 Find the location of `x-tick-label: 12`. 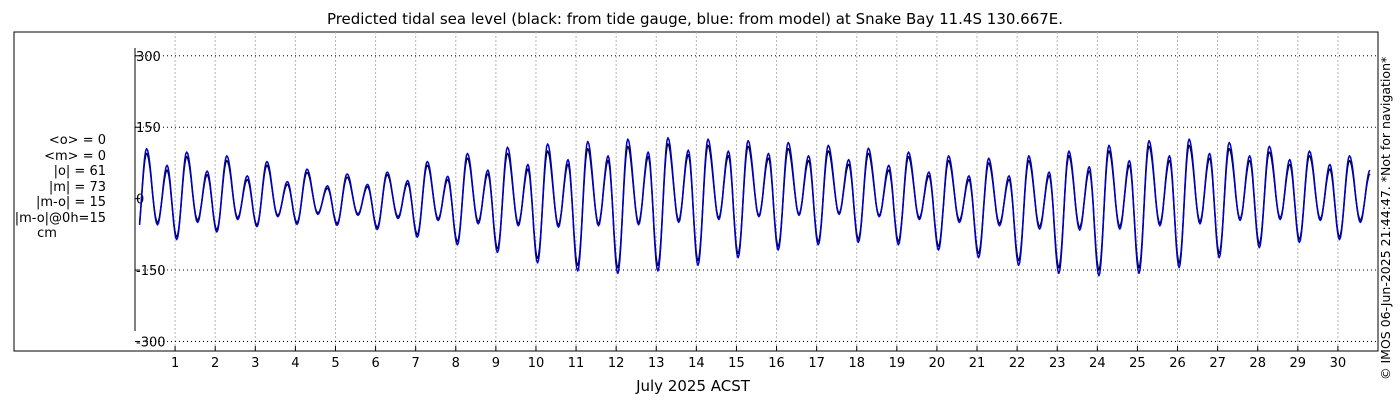

x-tick-label: 12 is located at coordinates (616, 363).